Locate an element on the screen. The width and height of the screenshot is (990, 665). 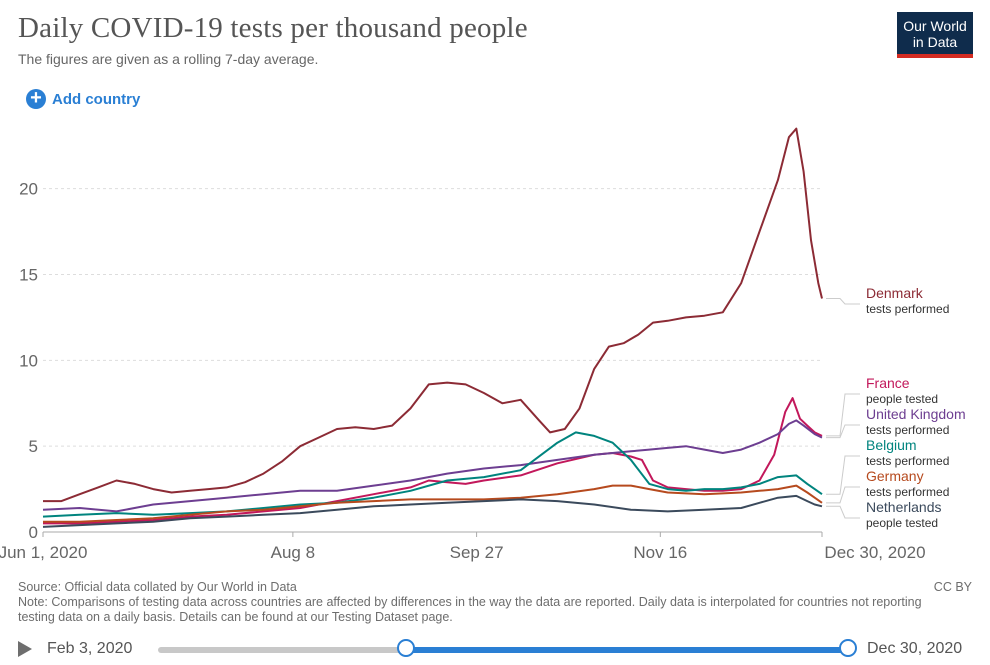
x-tick-label: Jun 1, 2020 is located at coordinates (43, 552).